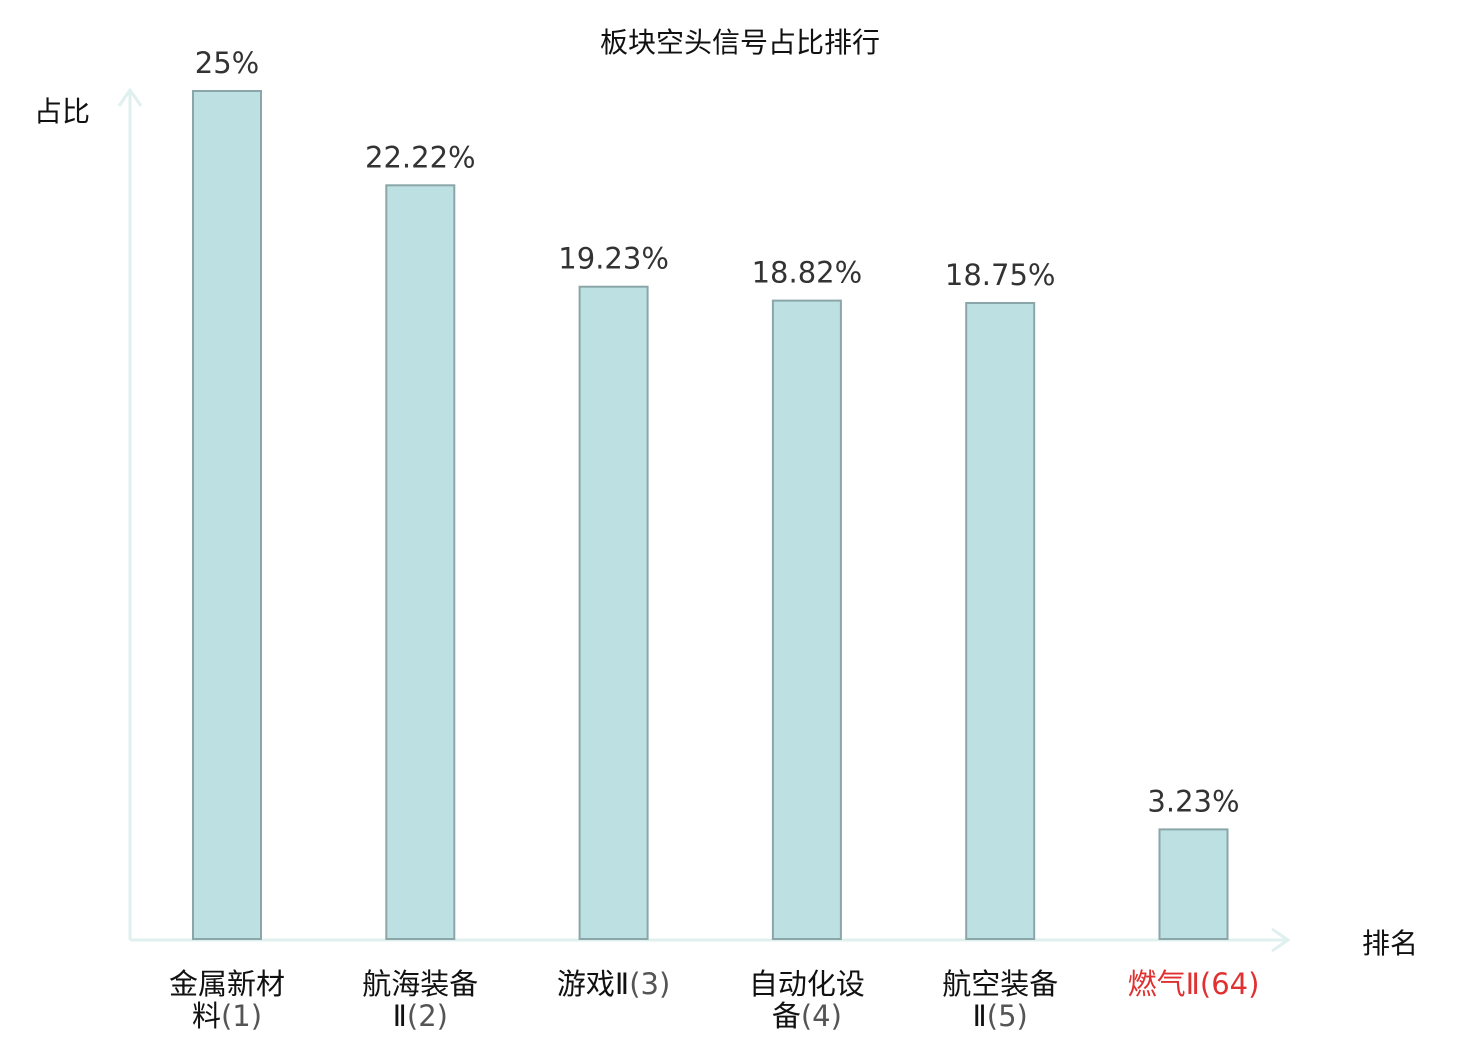 This screenshot has width=1480, height=1040. Describe the element at coordinates (1000, 1000) in the screenshot. I see `category-label-5: 航空装备 Ⅱ(5)` at that location.